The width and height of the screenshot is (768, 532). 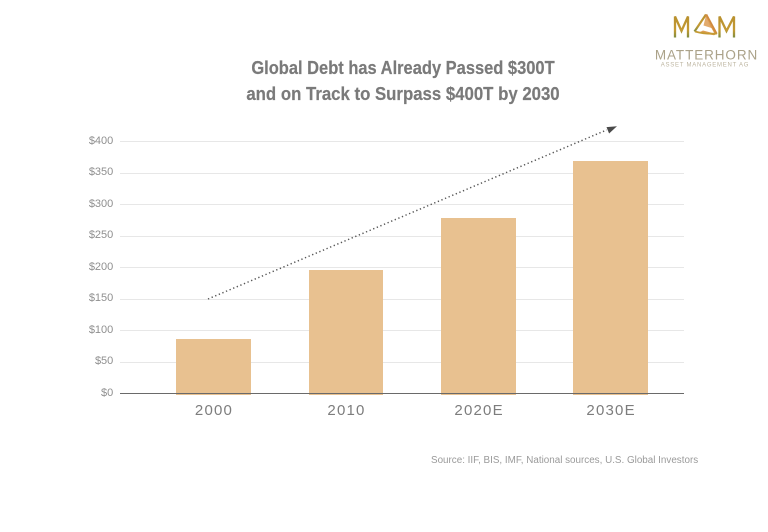 I want to click on svg-text: ASSET MANAGEMENT AG, so click(x=705, y=66).